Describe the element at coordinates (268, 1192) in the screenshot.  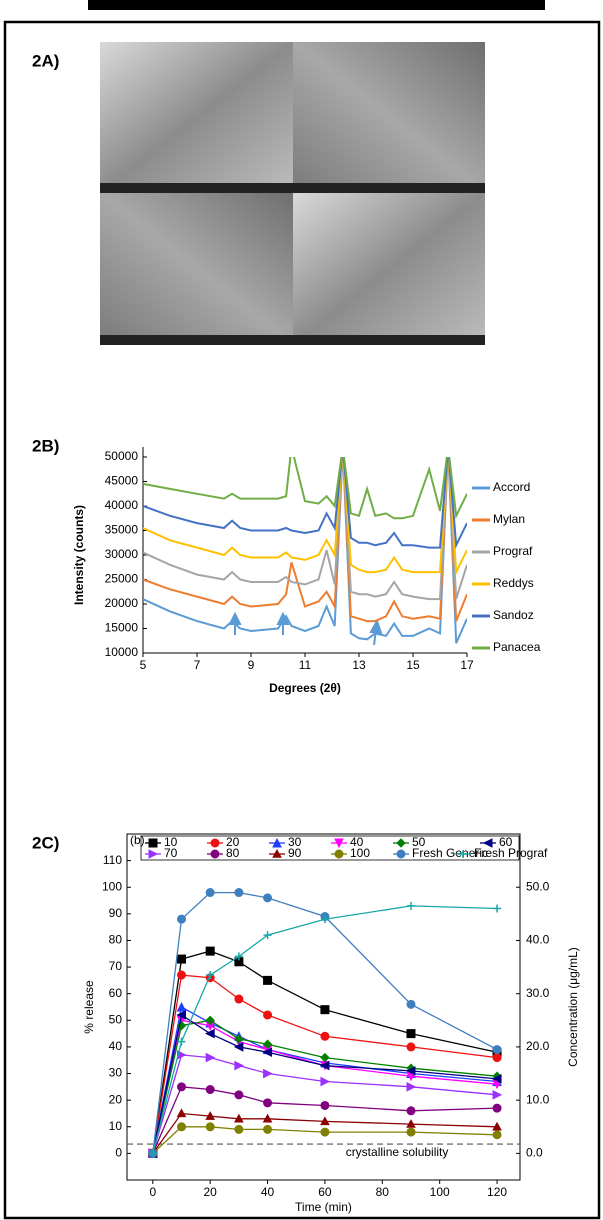
I see `x-tick-label: 40` at that location.